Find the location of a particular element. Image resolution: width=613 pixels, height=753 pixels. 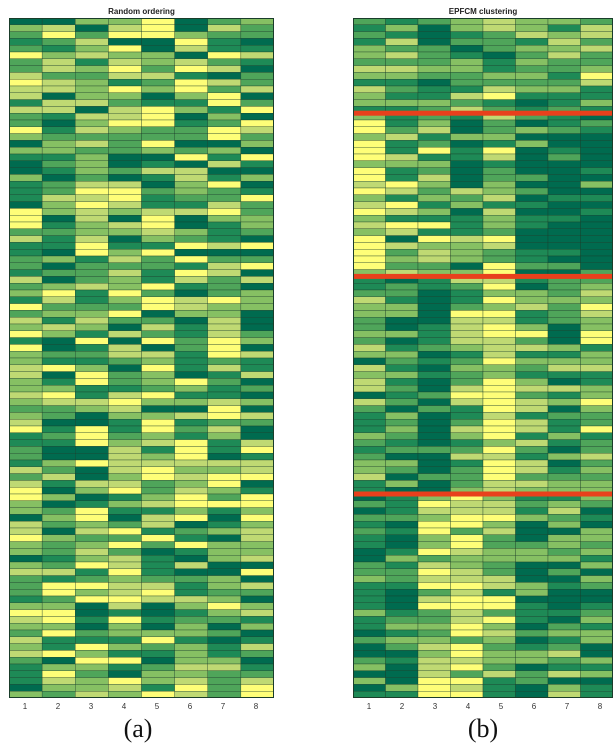

x-tick: 8 is located at coordinates (256, 706).